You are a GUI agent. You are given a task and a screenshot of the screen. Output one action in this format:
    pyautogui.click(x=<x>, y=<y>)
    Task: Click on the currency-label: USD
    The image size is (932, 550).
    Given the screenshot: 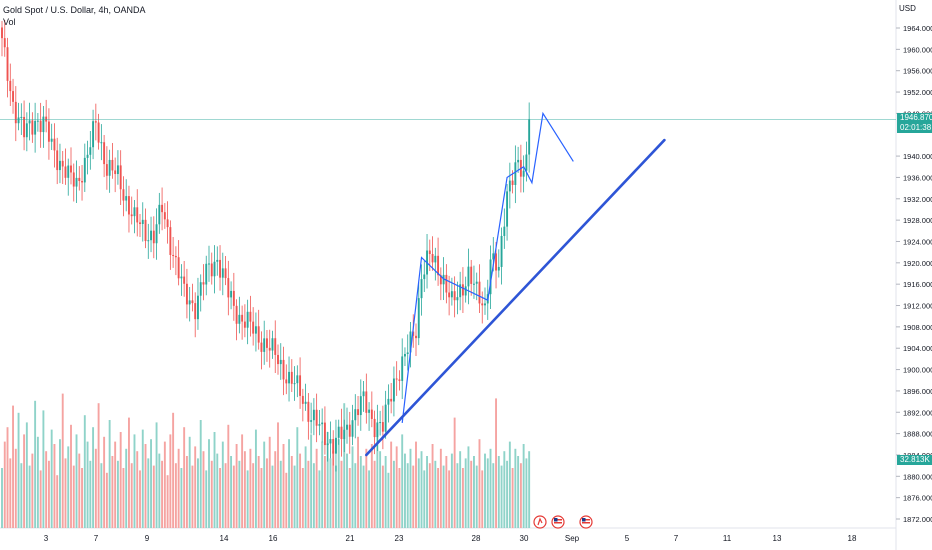 What is the action you would take?
    pyautogui.click(x=907, y=8)
    